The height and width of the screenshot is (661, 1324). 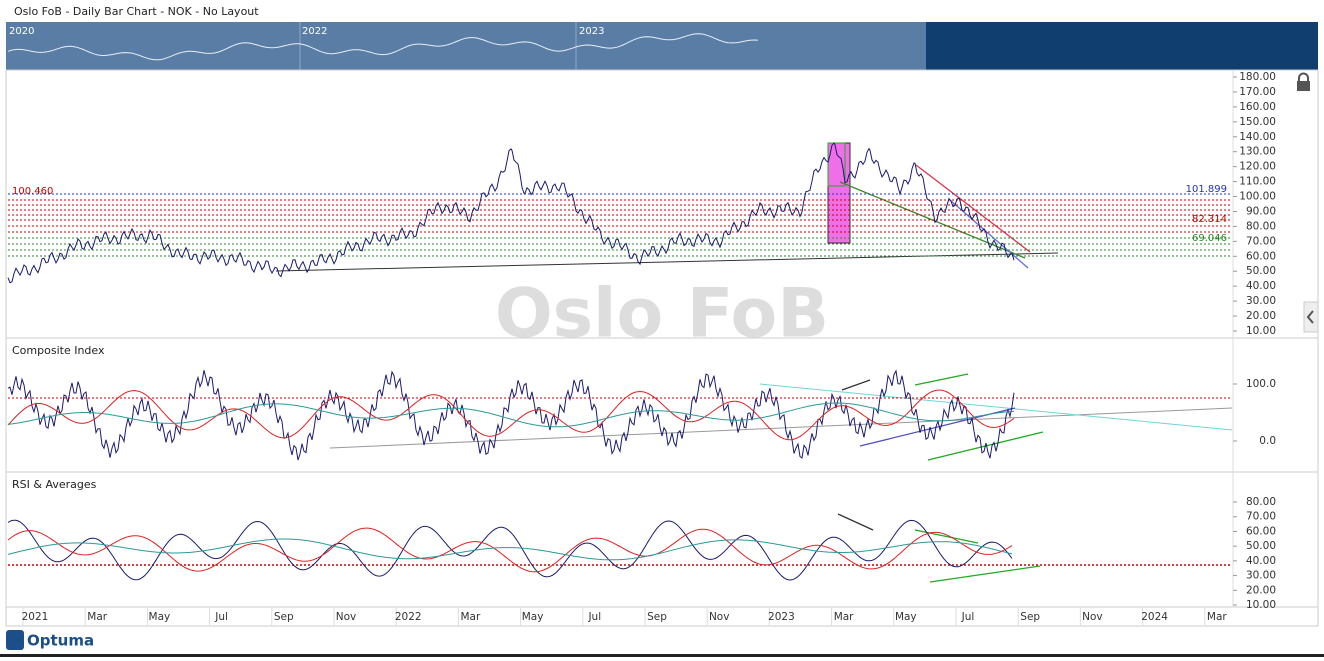 What do you see at coordinates (408, 617) in the screenshot?
I see `x-tick-label: 2022` at bounding box center [408, 617].